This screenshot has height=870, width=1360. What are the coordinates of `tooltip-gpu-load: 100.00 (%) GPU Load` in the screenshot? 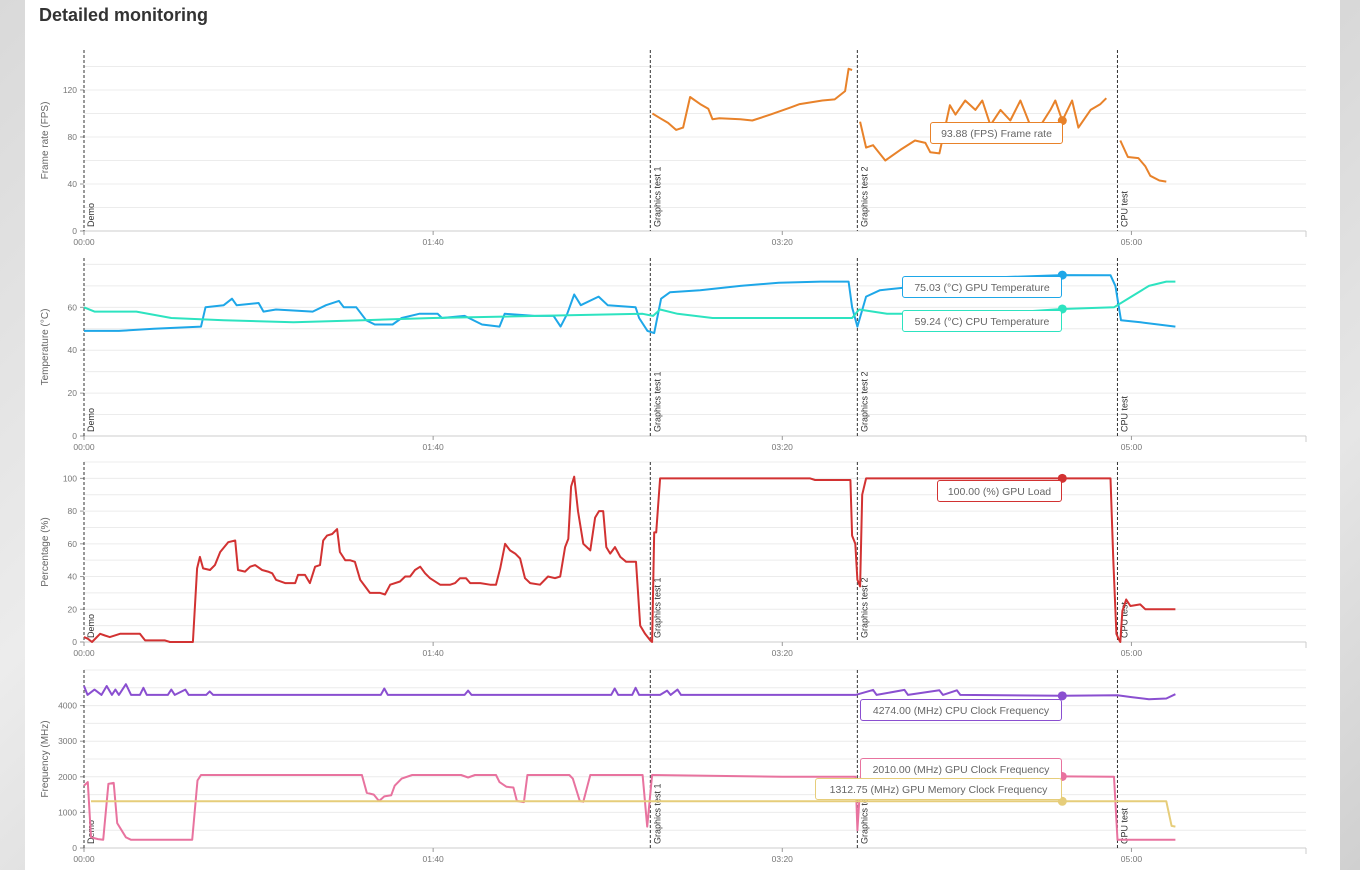 It's located at (999, 491).